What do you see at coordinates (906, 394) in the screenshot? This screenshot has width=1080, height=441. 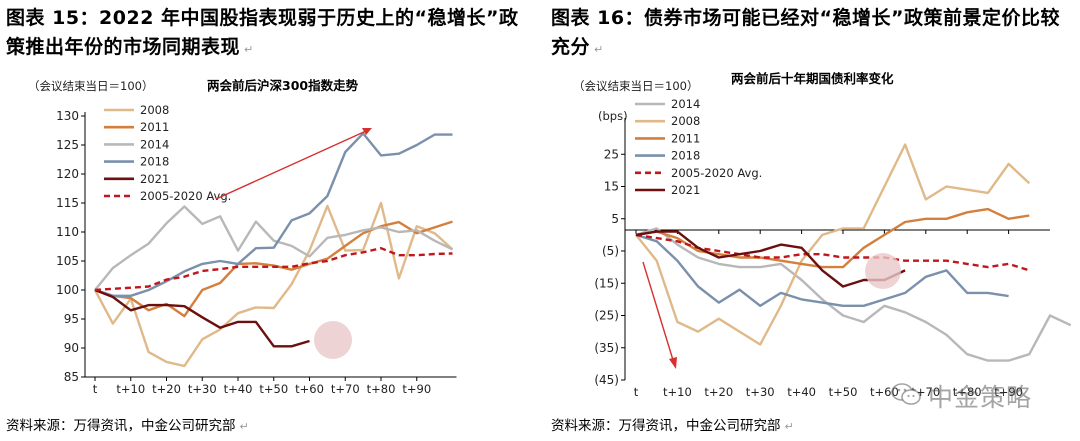 I see `wechat-icon` at bounding box center [906, 394].